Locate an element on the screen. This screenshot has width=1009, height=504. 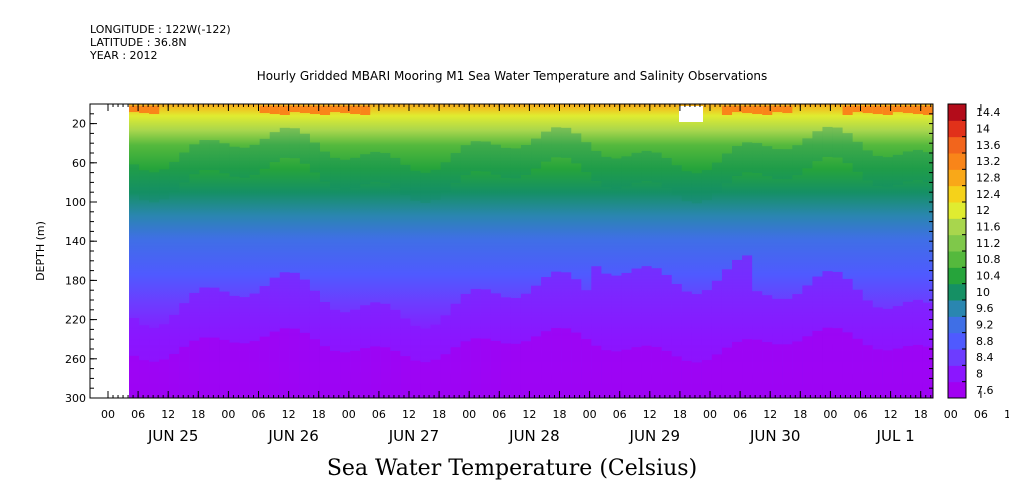
colorbar-label: 8.8 is located at coordinates (985, 341).